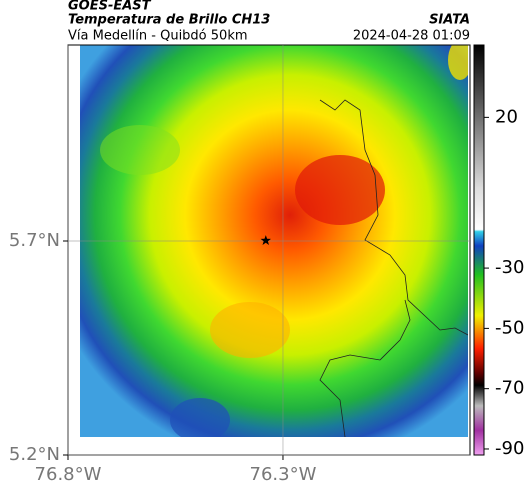 This screenshot has width=526, height=495. Describe the element at coordinates (509, 267) in the screenshot. I see `colorbar-label: -30` at that location.